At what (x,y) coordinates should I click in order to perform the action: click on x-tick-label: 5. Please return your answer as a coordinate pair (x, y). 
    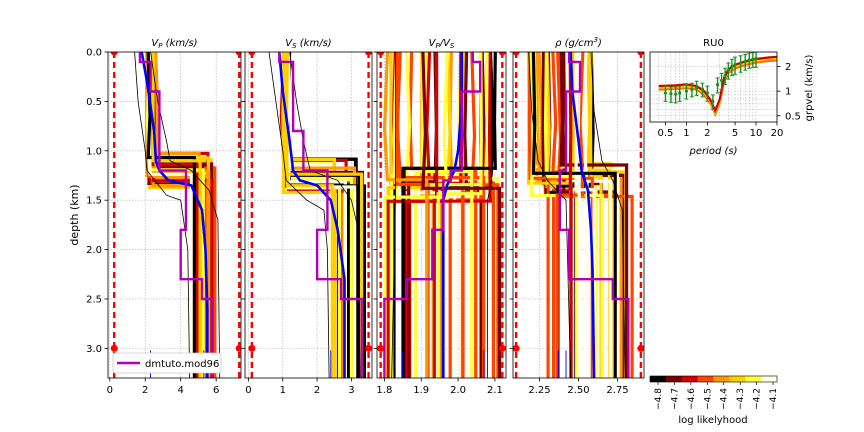
    Looking at the image, I should click on (735, 133).